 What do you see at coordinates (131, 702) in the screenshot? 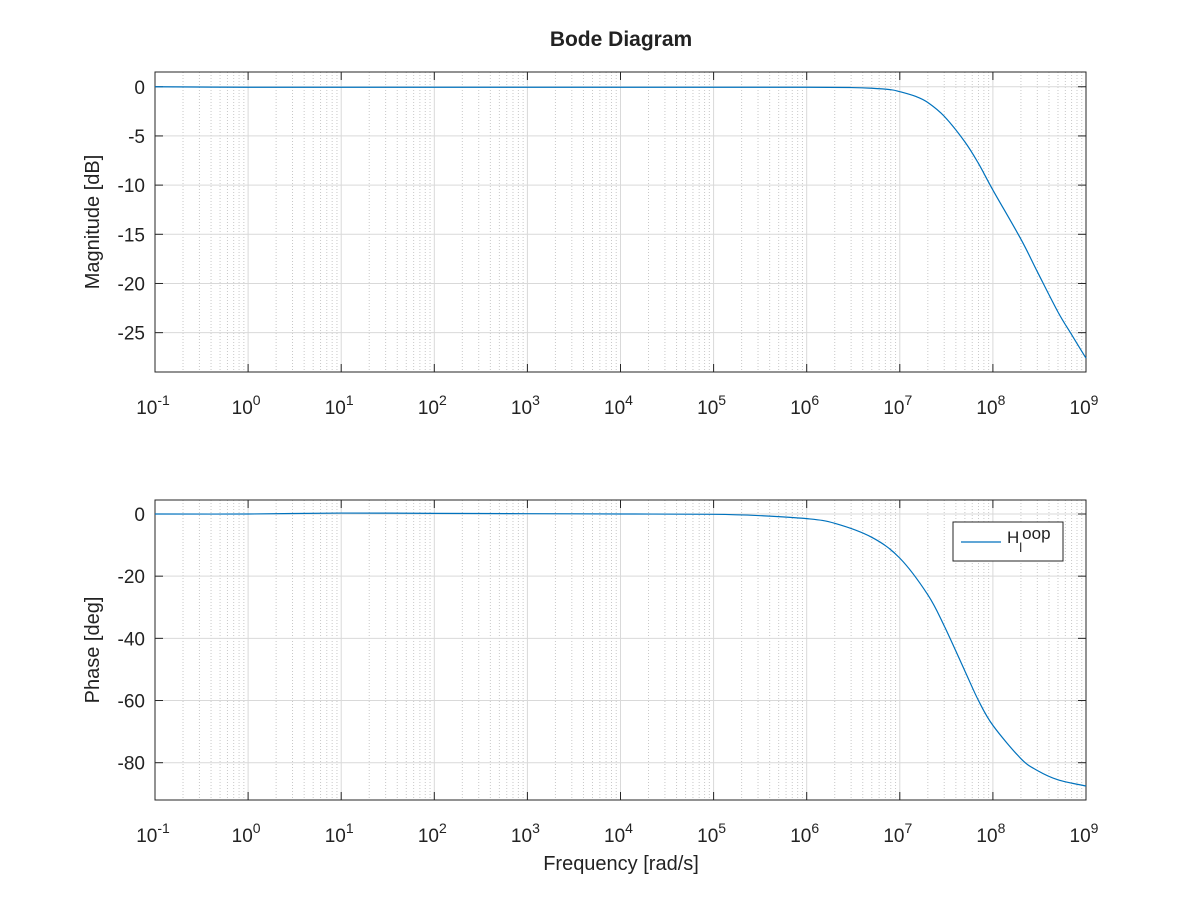
I see `y-tick-label: -60` at bounding box center [131, 702].